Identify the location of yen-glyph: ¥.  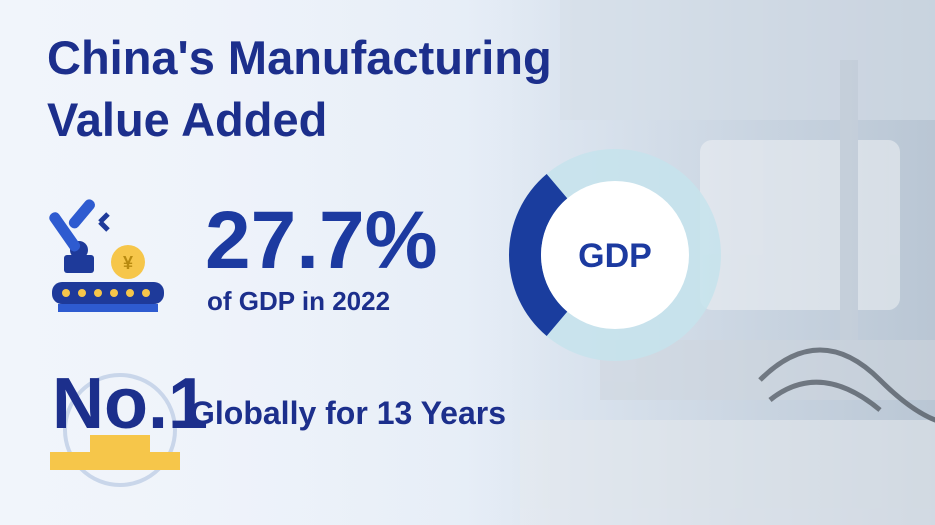
(128, 263).